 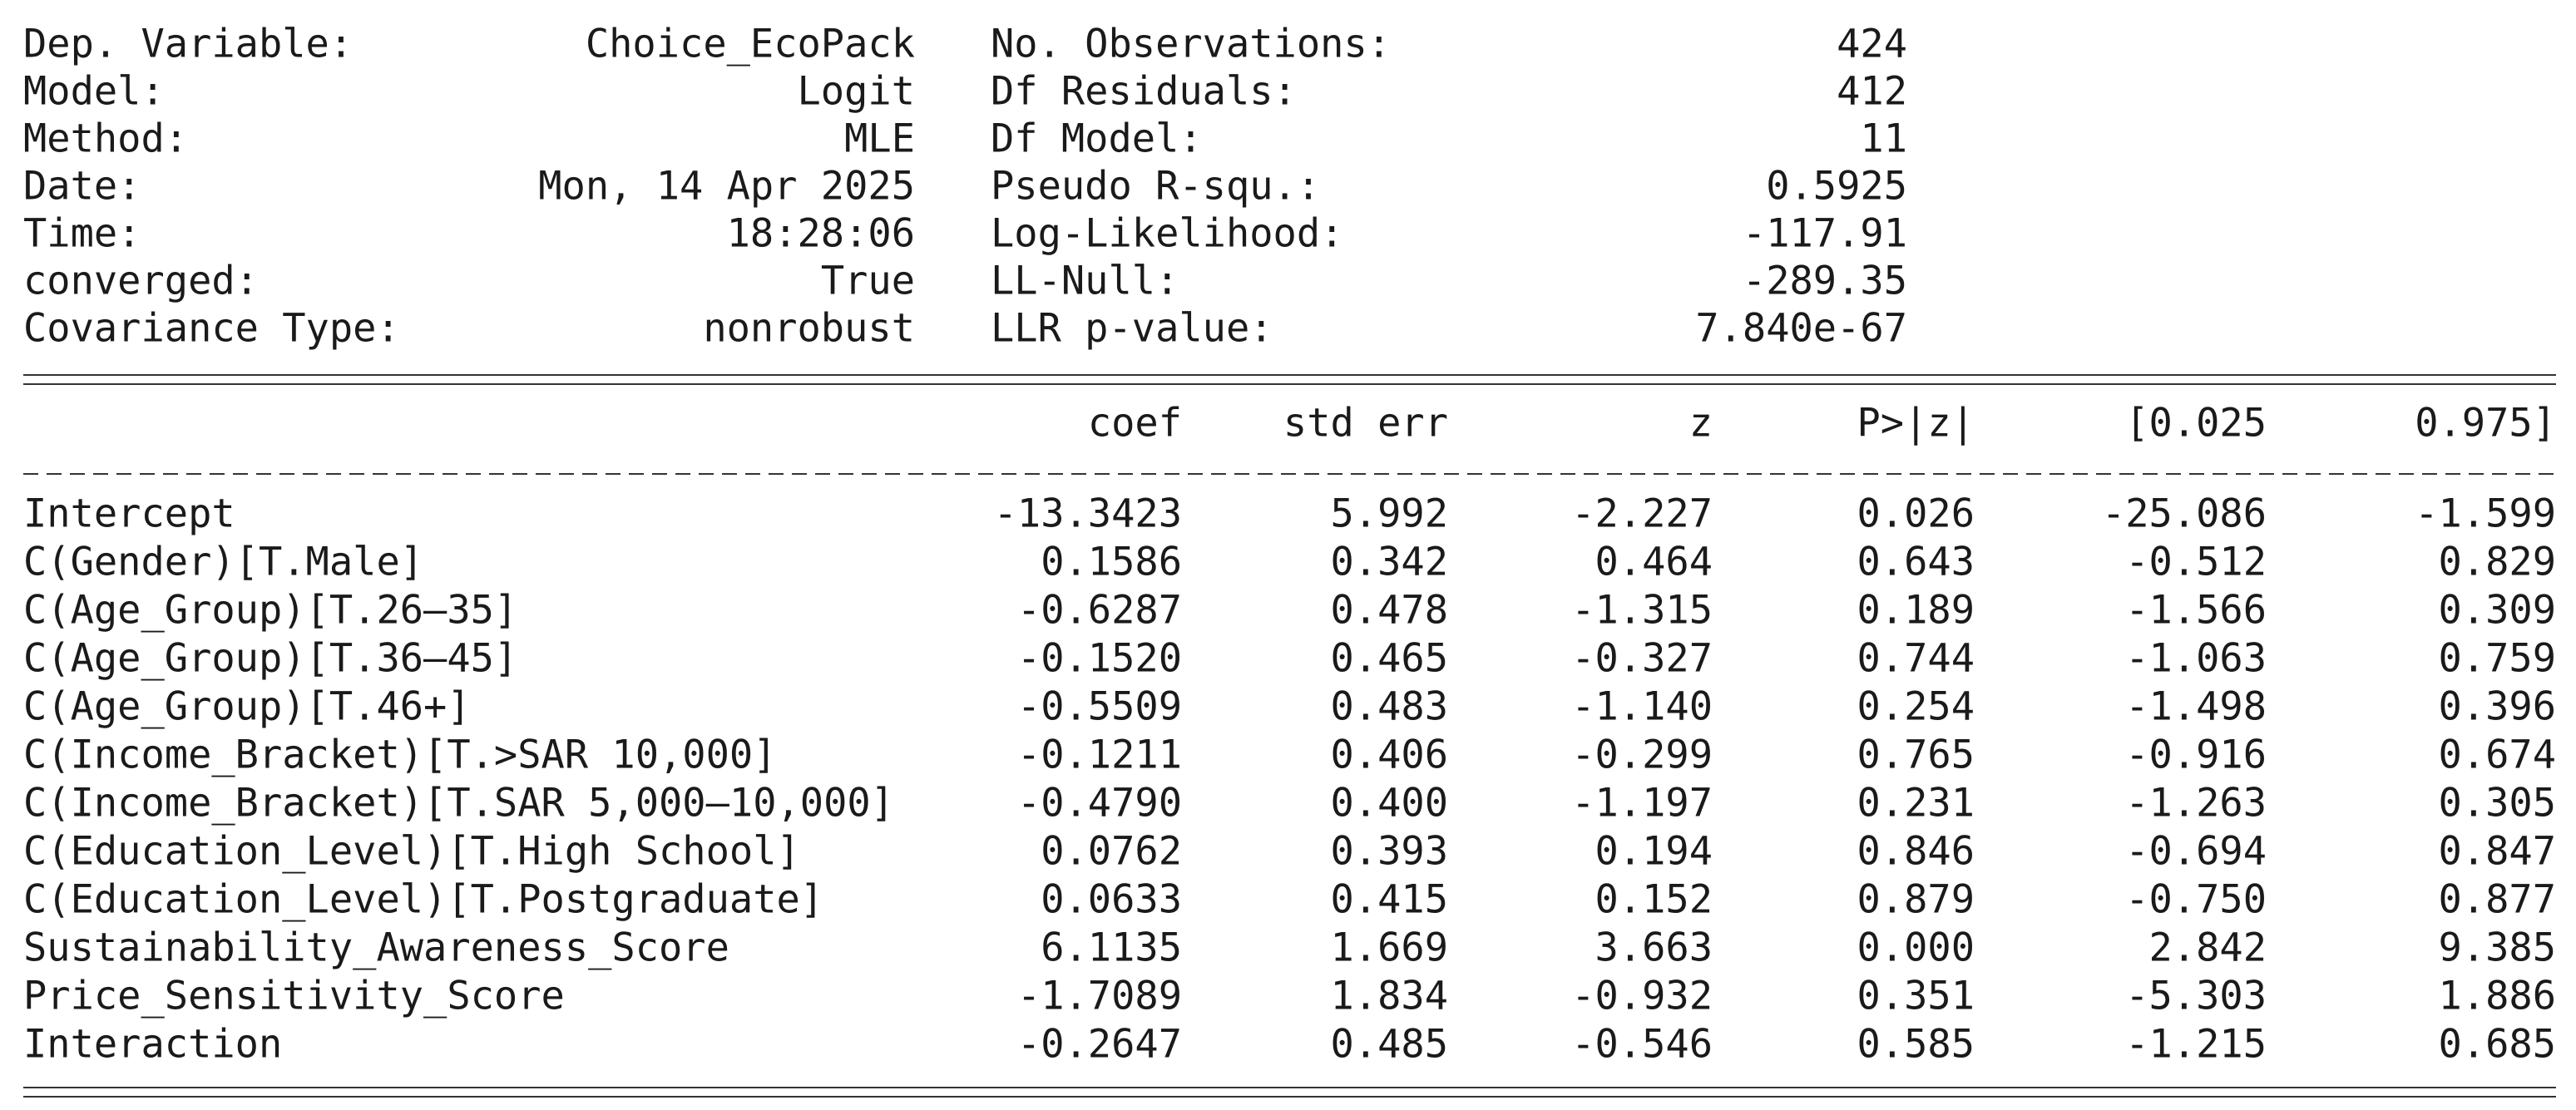 What do you see at coordinates (1389, 562) in the screenshot?
I see `cell: 0.342` at bounding box center [1389, 562].